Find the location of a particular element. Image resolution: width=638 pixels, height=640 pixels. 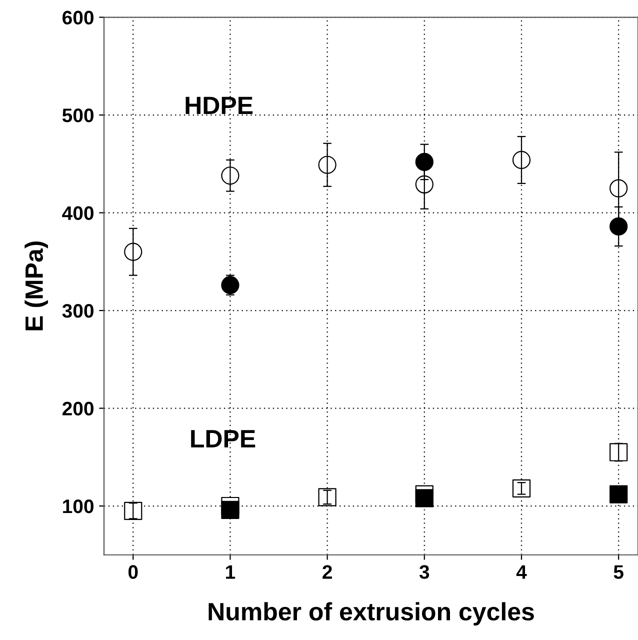

x-tick-label: 2 is located at coordinates (327, 572).